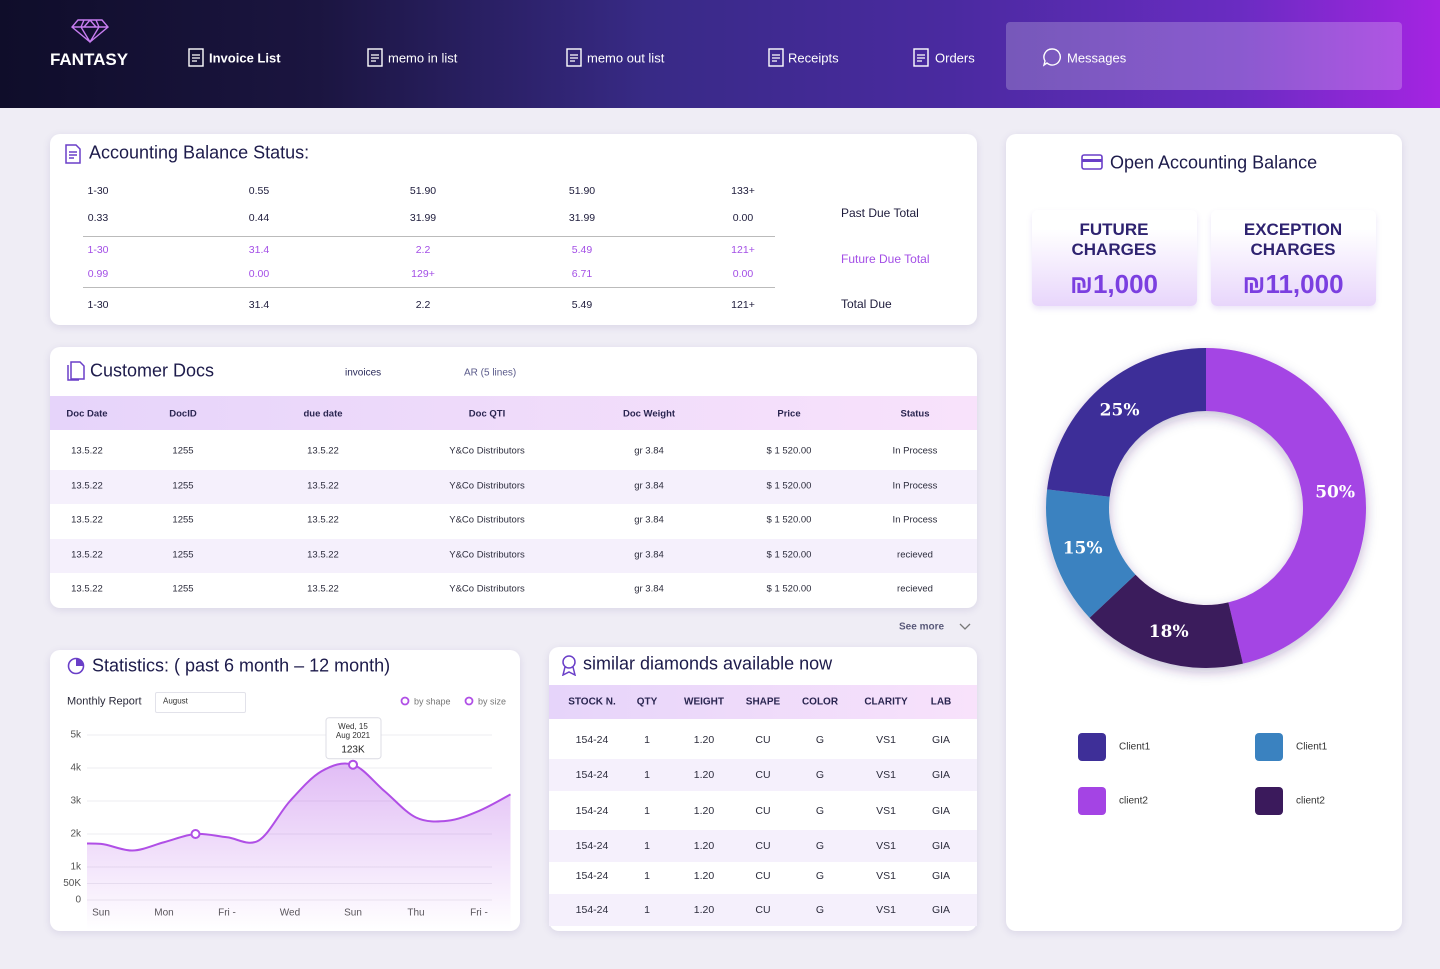 The width and height of the screenshot is (1440, 969). I want to click on table-cell: Y&Co Distributors, so click(487, 451).